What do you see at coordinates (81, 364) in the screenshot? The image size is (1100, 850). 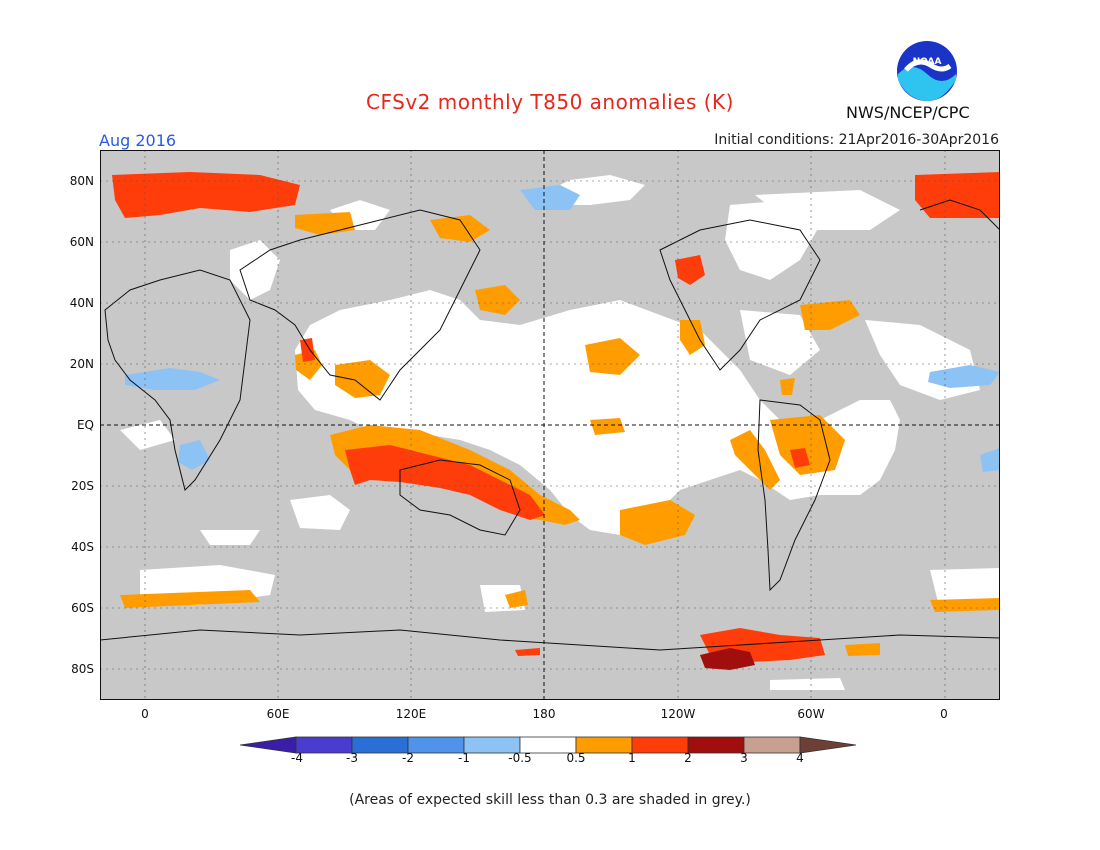 I see `lat-label: 20N` at bounding box center [81, 364].